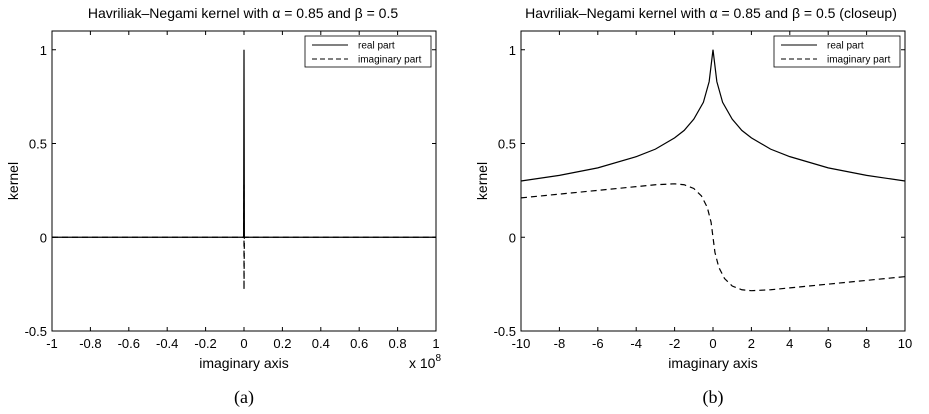  I want to click on x-multiplier-base: x 10, so click(422, 363).